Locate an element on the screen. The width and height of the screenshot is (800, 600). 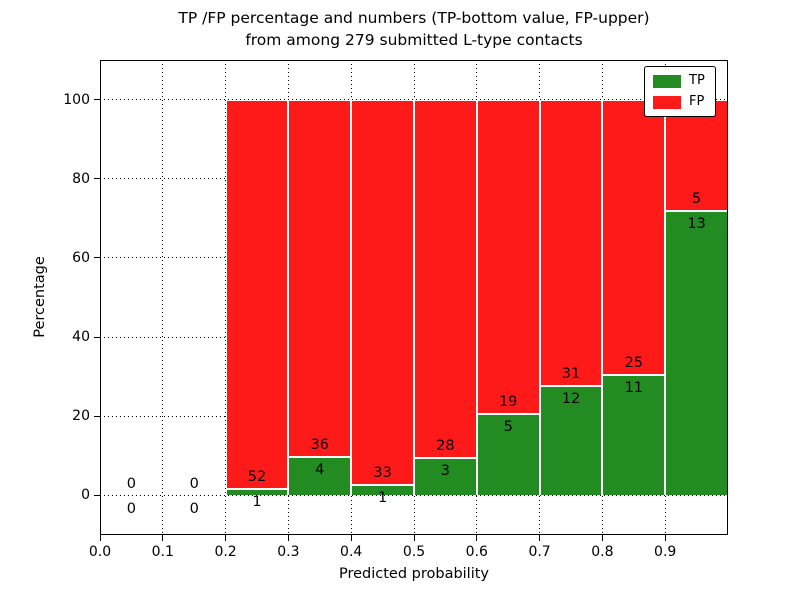
x-tick-label: 0.0 is located at coordinates (100, 552).